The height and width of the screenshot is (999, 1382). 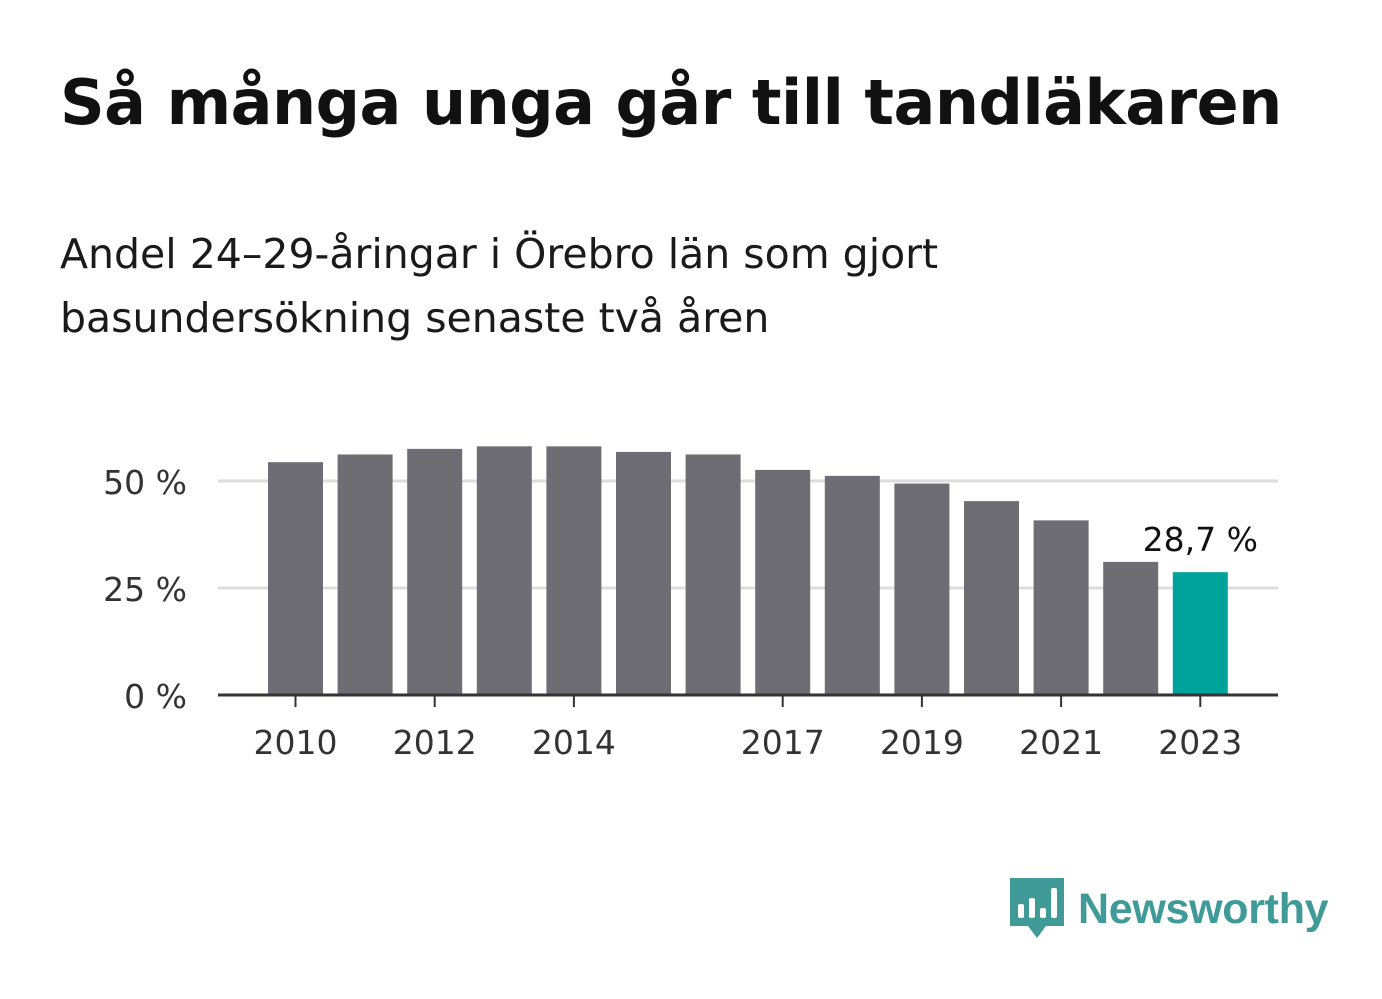 What do you see at coordinates (748, 700) in the screenshot?
I see `axes` at bounding box center [748, 700].